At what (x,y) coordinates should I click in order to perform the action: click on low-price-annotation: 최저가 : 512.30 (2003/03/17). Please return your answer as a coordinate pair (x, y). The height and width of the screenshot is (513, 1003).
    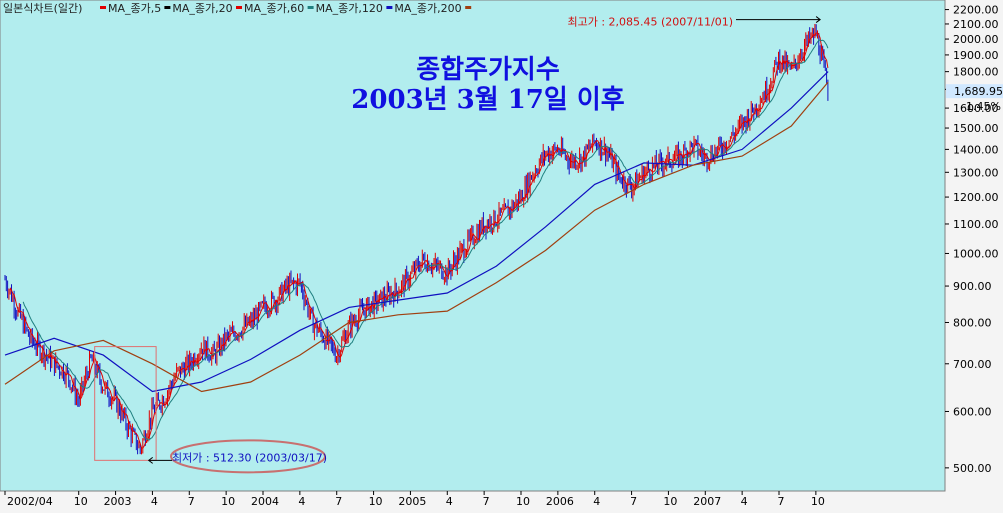
    Looking at the image, I should click on (237, 456).